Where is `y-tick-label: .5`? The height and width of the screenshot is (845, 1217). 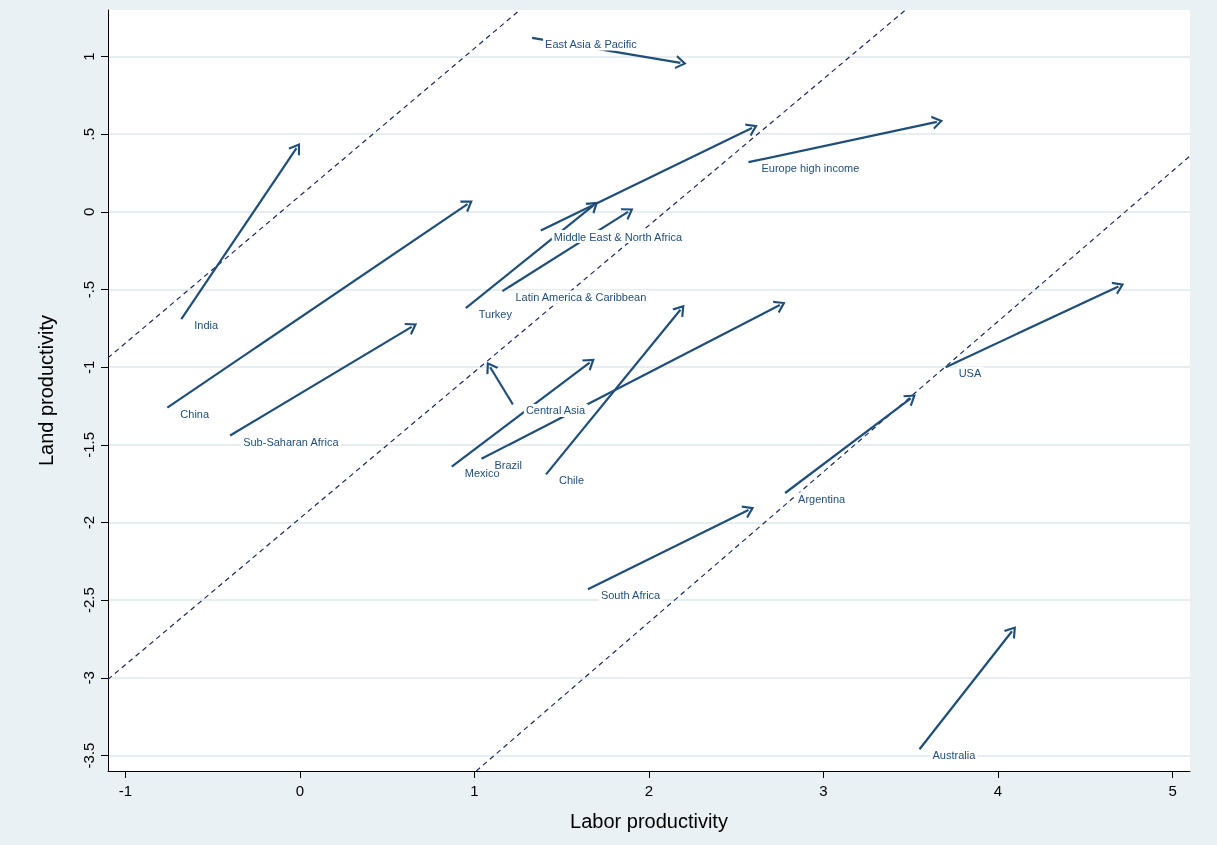 y-tick-label: .5 is located at coordinates (88, 134).